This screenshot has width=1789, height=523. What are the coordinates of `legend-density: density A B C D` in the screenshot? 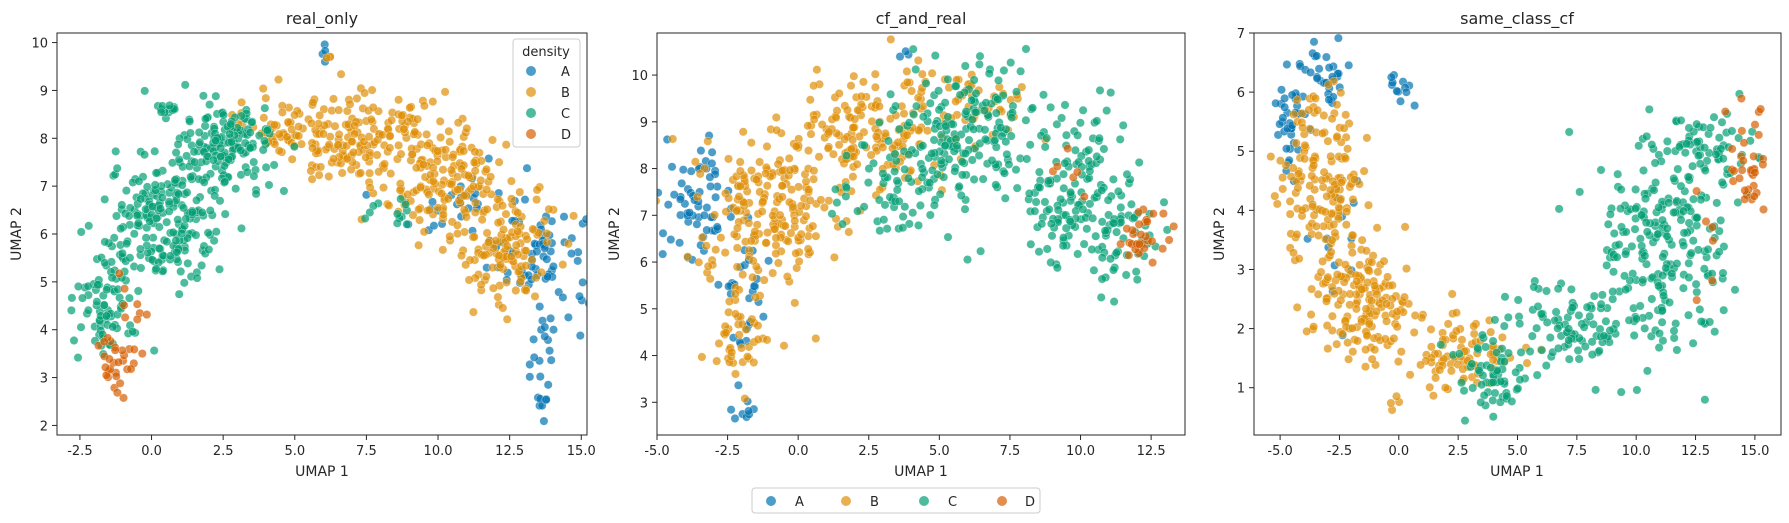 It's located at (546, 93).